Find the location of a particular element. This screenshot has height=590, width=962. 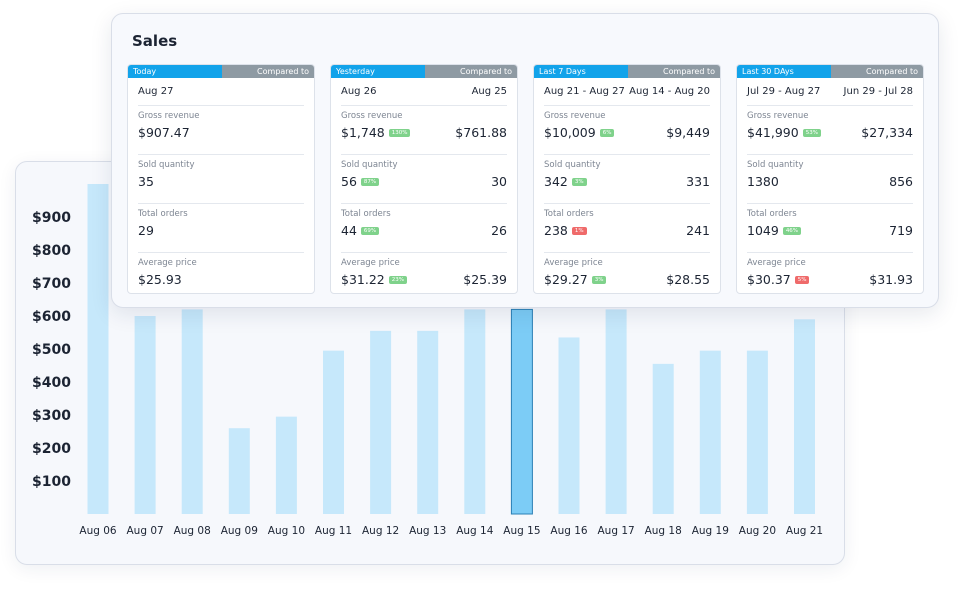

period-label: Last 30 DAys is located at coordinates (784, 71).